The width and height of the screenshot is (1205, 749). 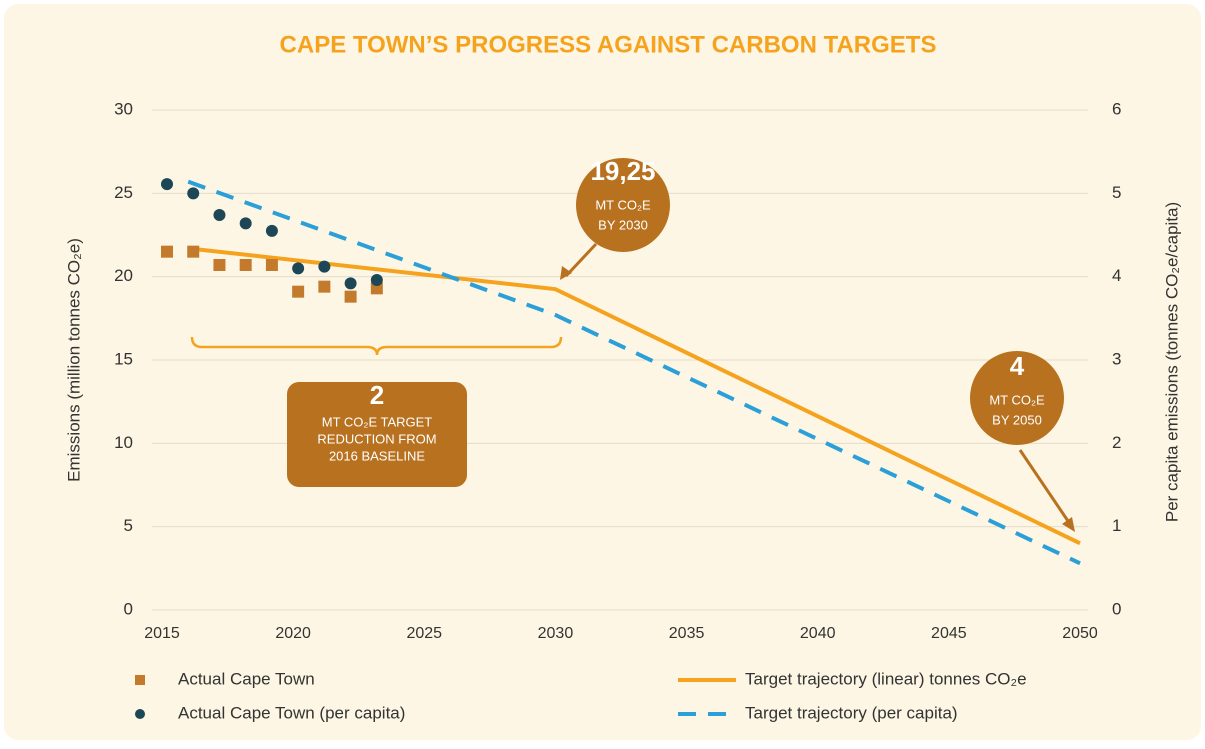 I want to click on annotation-box, so click(x=377, y=434).